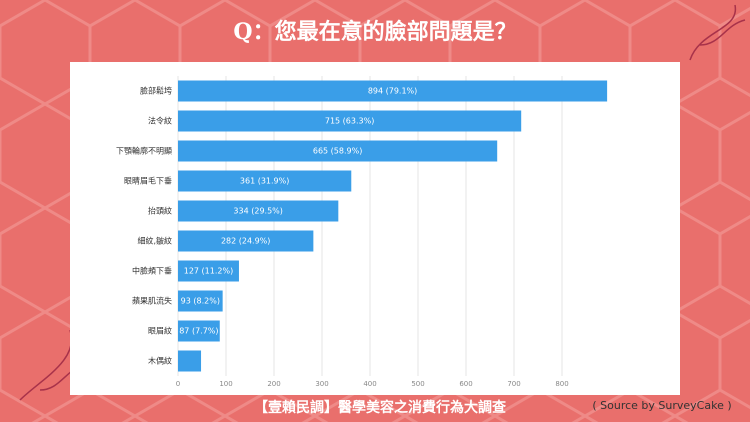 The height and width of the screenshot is (422, 750). I want to click on value-label: 334 (29.5%), so click(257, 211).